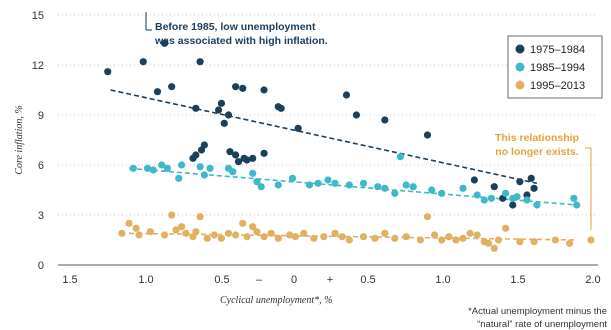 The height and width of the screenshot is (330, 611). I want to click on x-axis-label: Cyclical unemployment*, %, so click(276, 300).